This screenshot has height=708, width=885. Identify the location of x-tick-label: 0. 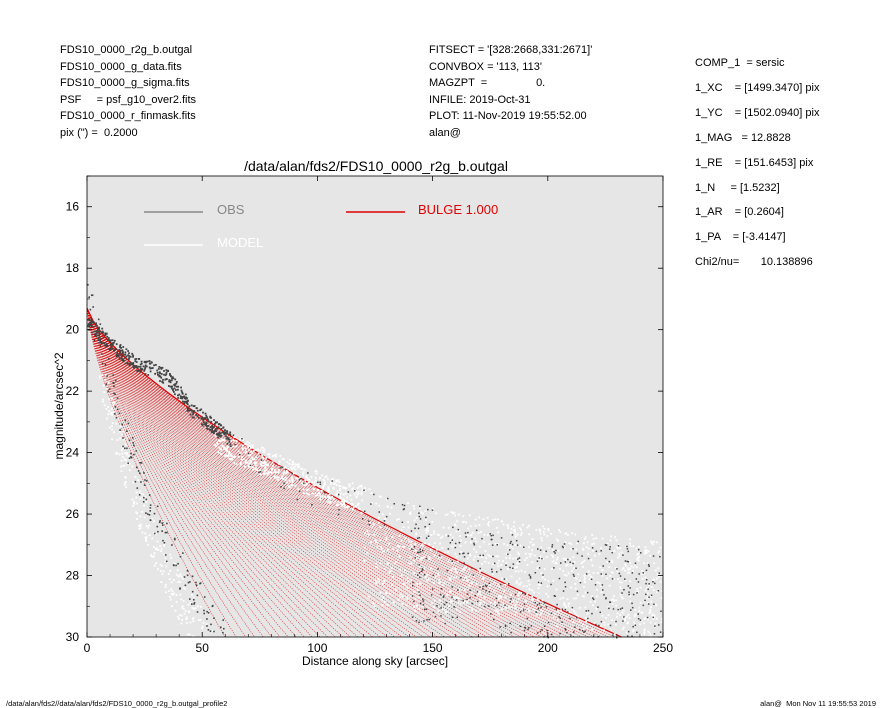
(87, 648).